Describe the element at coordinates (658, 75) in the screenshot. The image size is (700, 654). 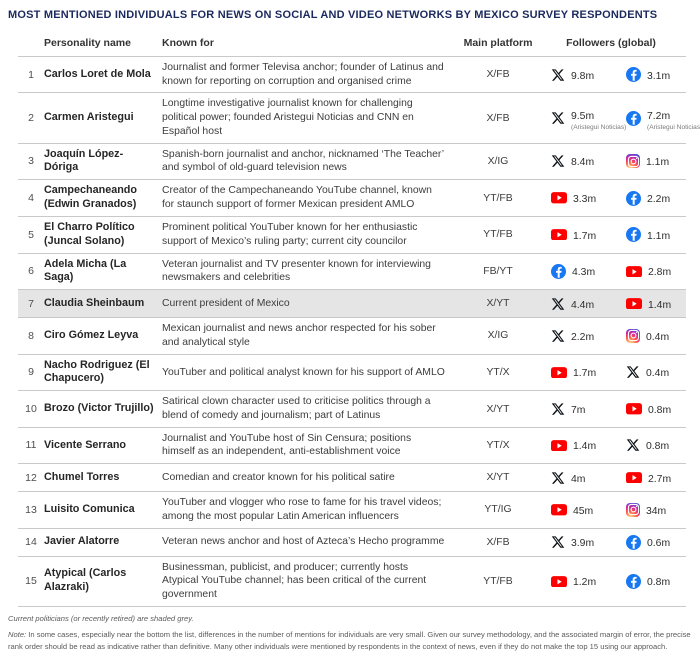
I see `follower-count-wrap: 3.1m` at that location.